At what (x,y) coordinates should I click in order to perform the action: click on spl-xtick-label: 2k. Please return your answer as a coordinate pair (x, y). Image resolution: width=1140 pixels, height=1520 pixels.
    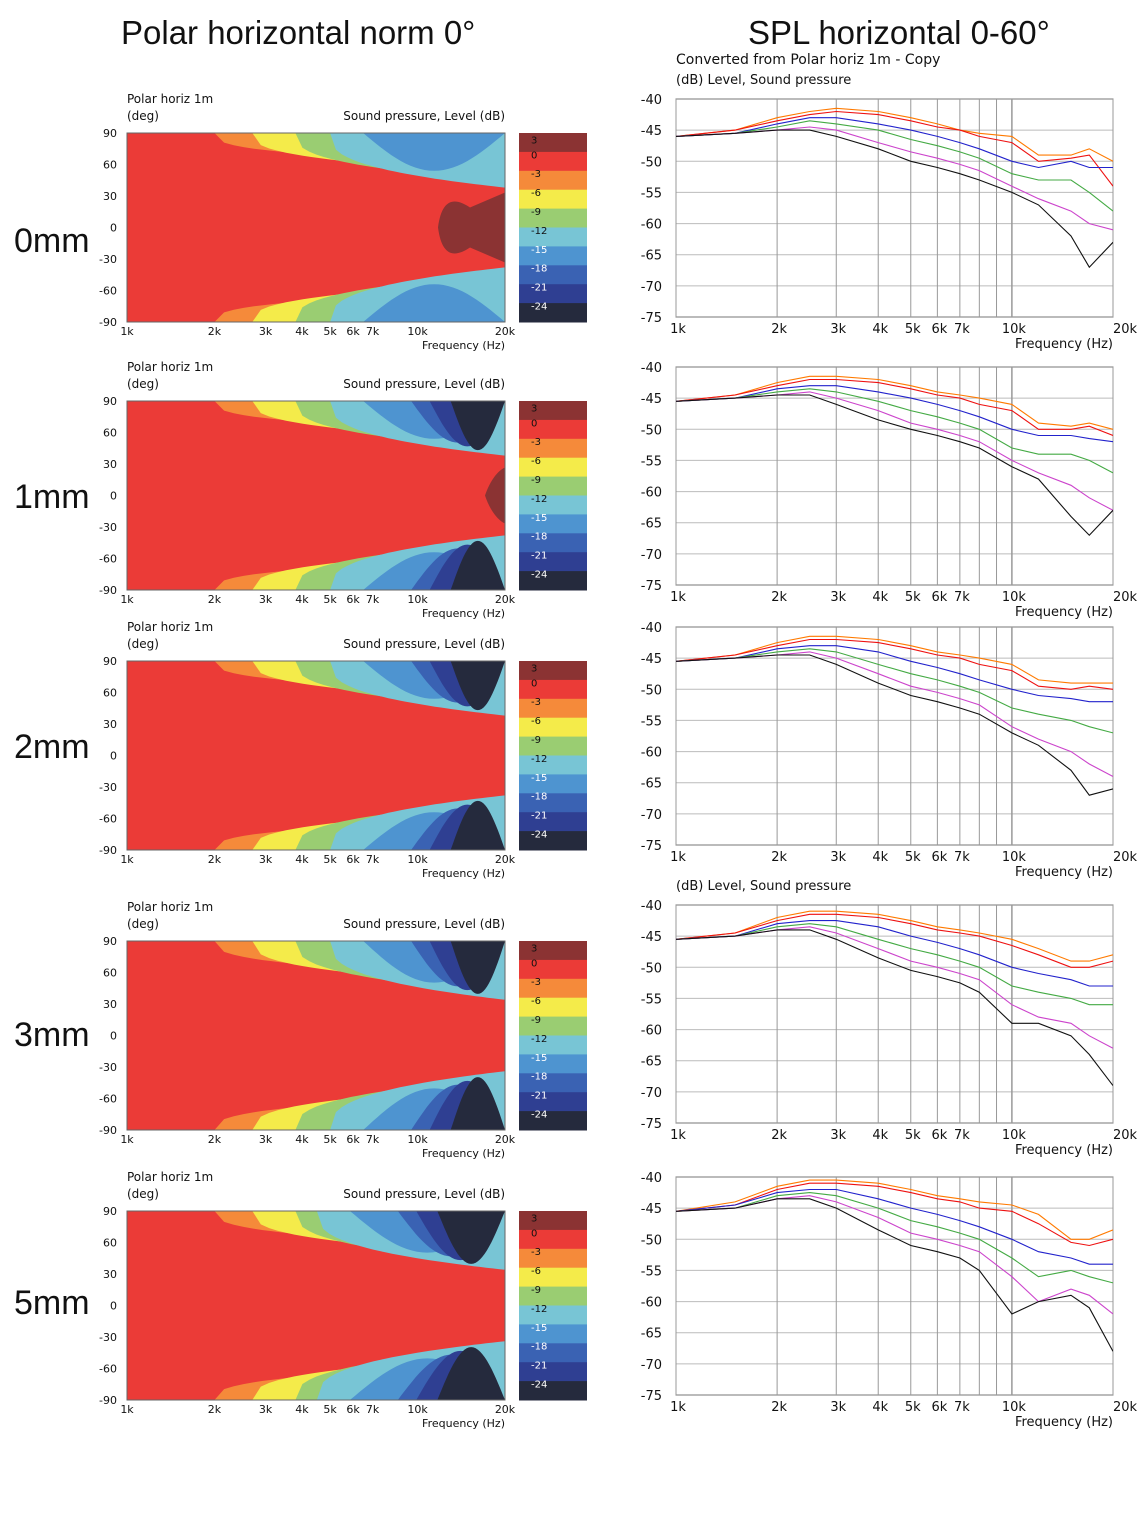
    Looking at the image, I should click on (779, 329).